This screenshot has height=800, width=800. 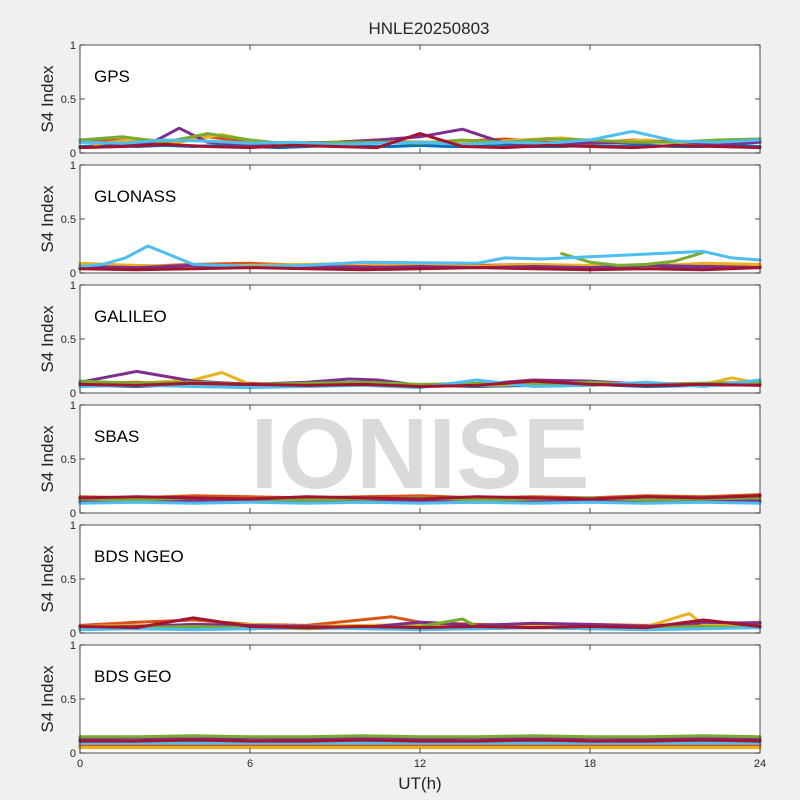 I want to click on x-tick-label: 0, so click(x=80, y=764).